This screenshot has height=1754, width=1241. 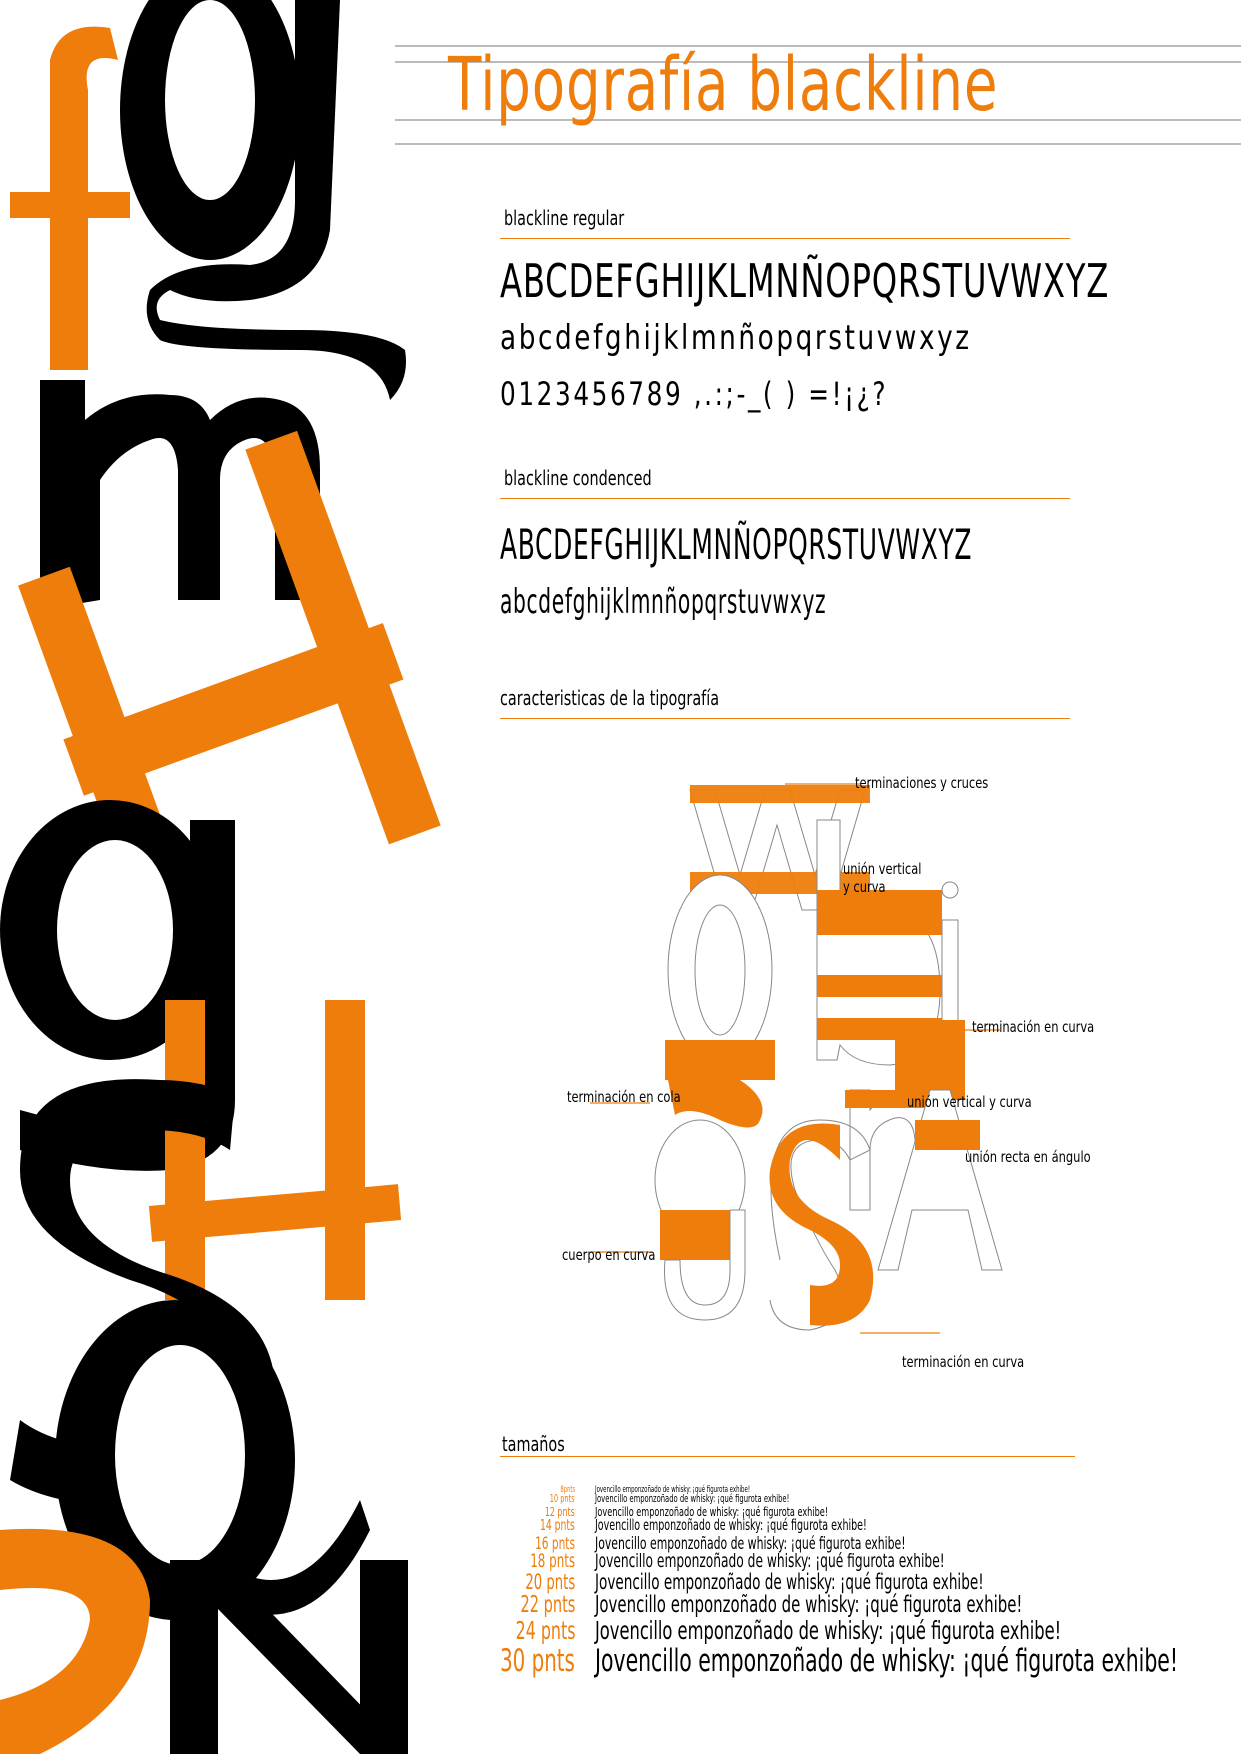 I want to click on size-label: 16 pnts, so click(x=555, y=1542).